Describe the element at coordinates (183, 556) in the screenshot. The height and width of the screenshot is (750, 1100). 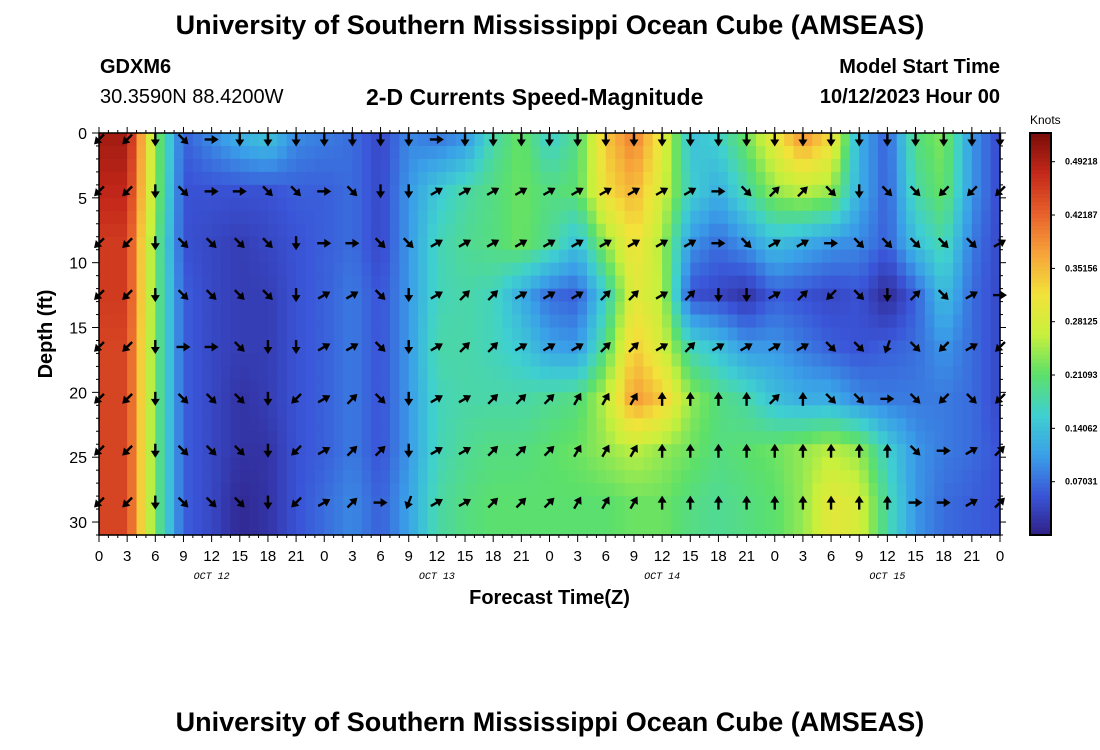
I see `x-tick-label: 9` at that location.